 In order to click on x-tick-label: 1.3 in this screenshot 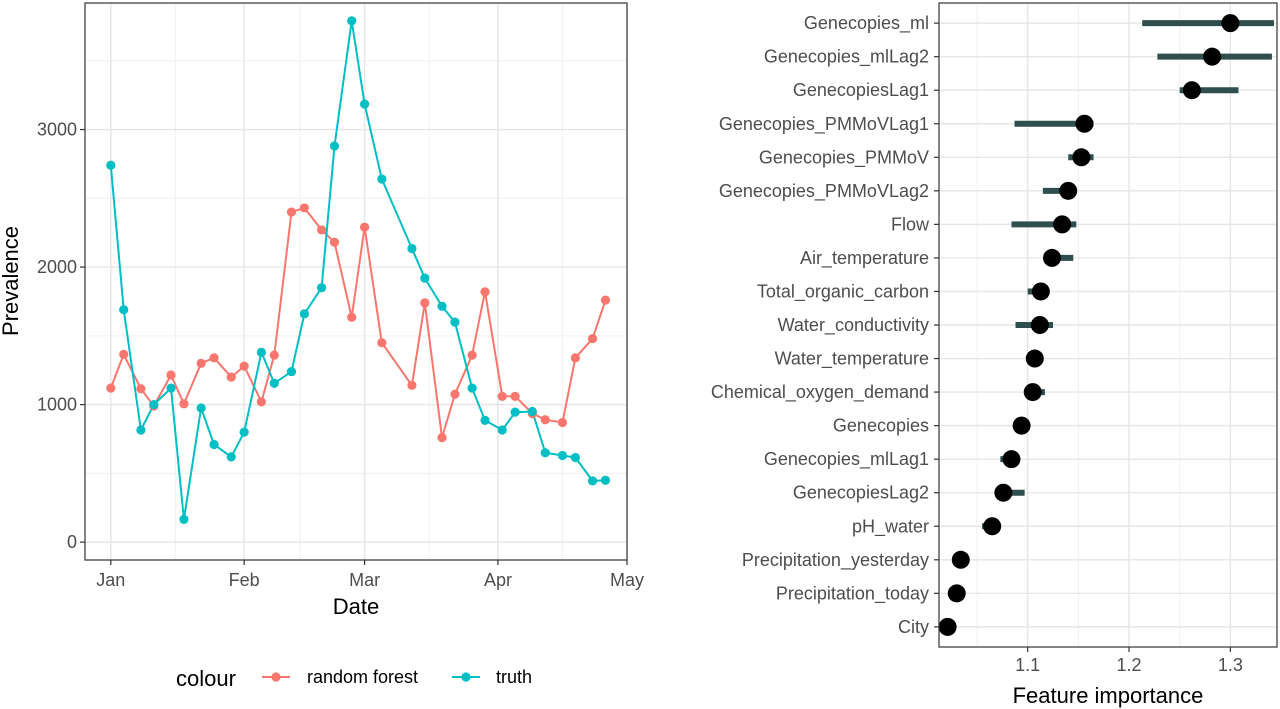, I will do `click(1230, 665)`.